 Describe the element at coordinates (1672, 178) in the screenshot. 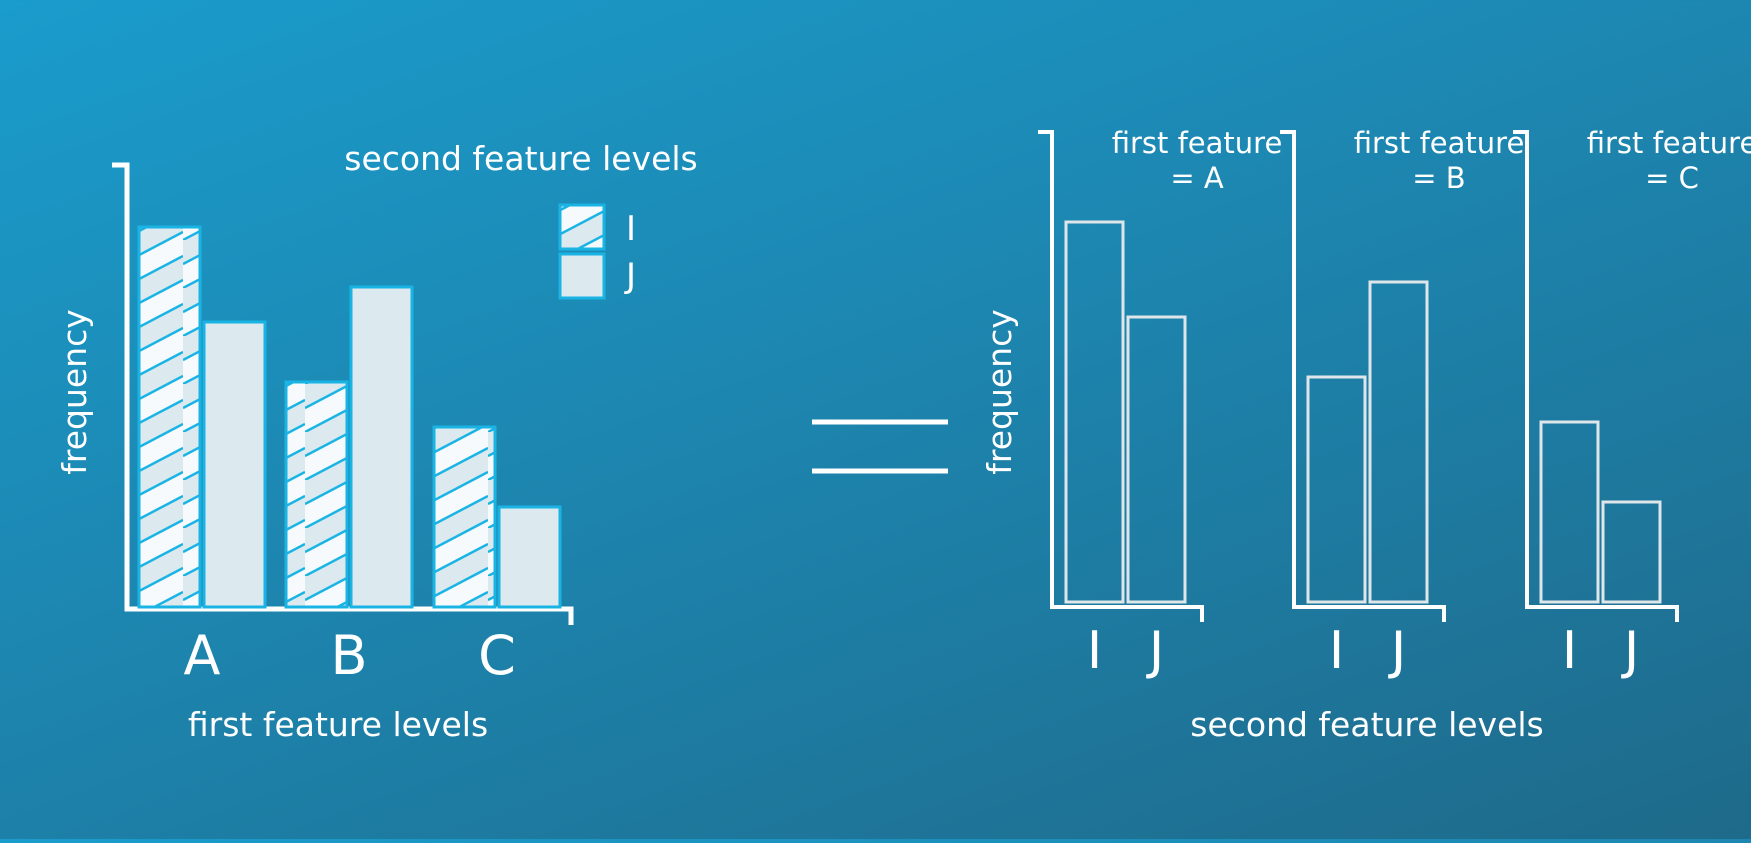

I see `facet-title-line2-3: = C` at that location.